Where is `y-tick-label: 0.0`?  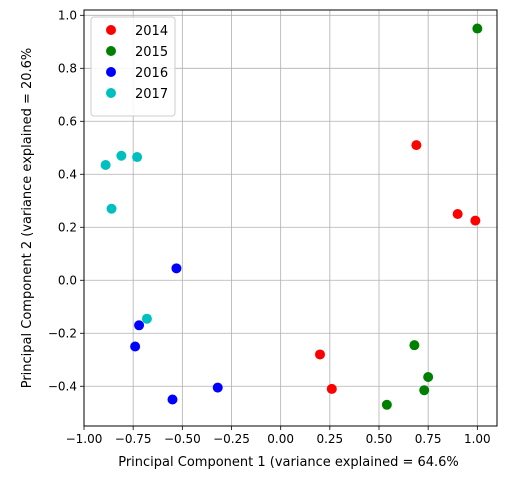 y-tick-label: 0.0 is located at coordinates (67, 280).